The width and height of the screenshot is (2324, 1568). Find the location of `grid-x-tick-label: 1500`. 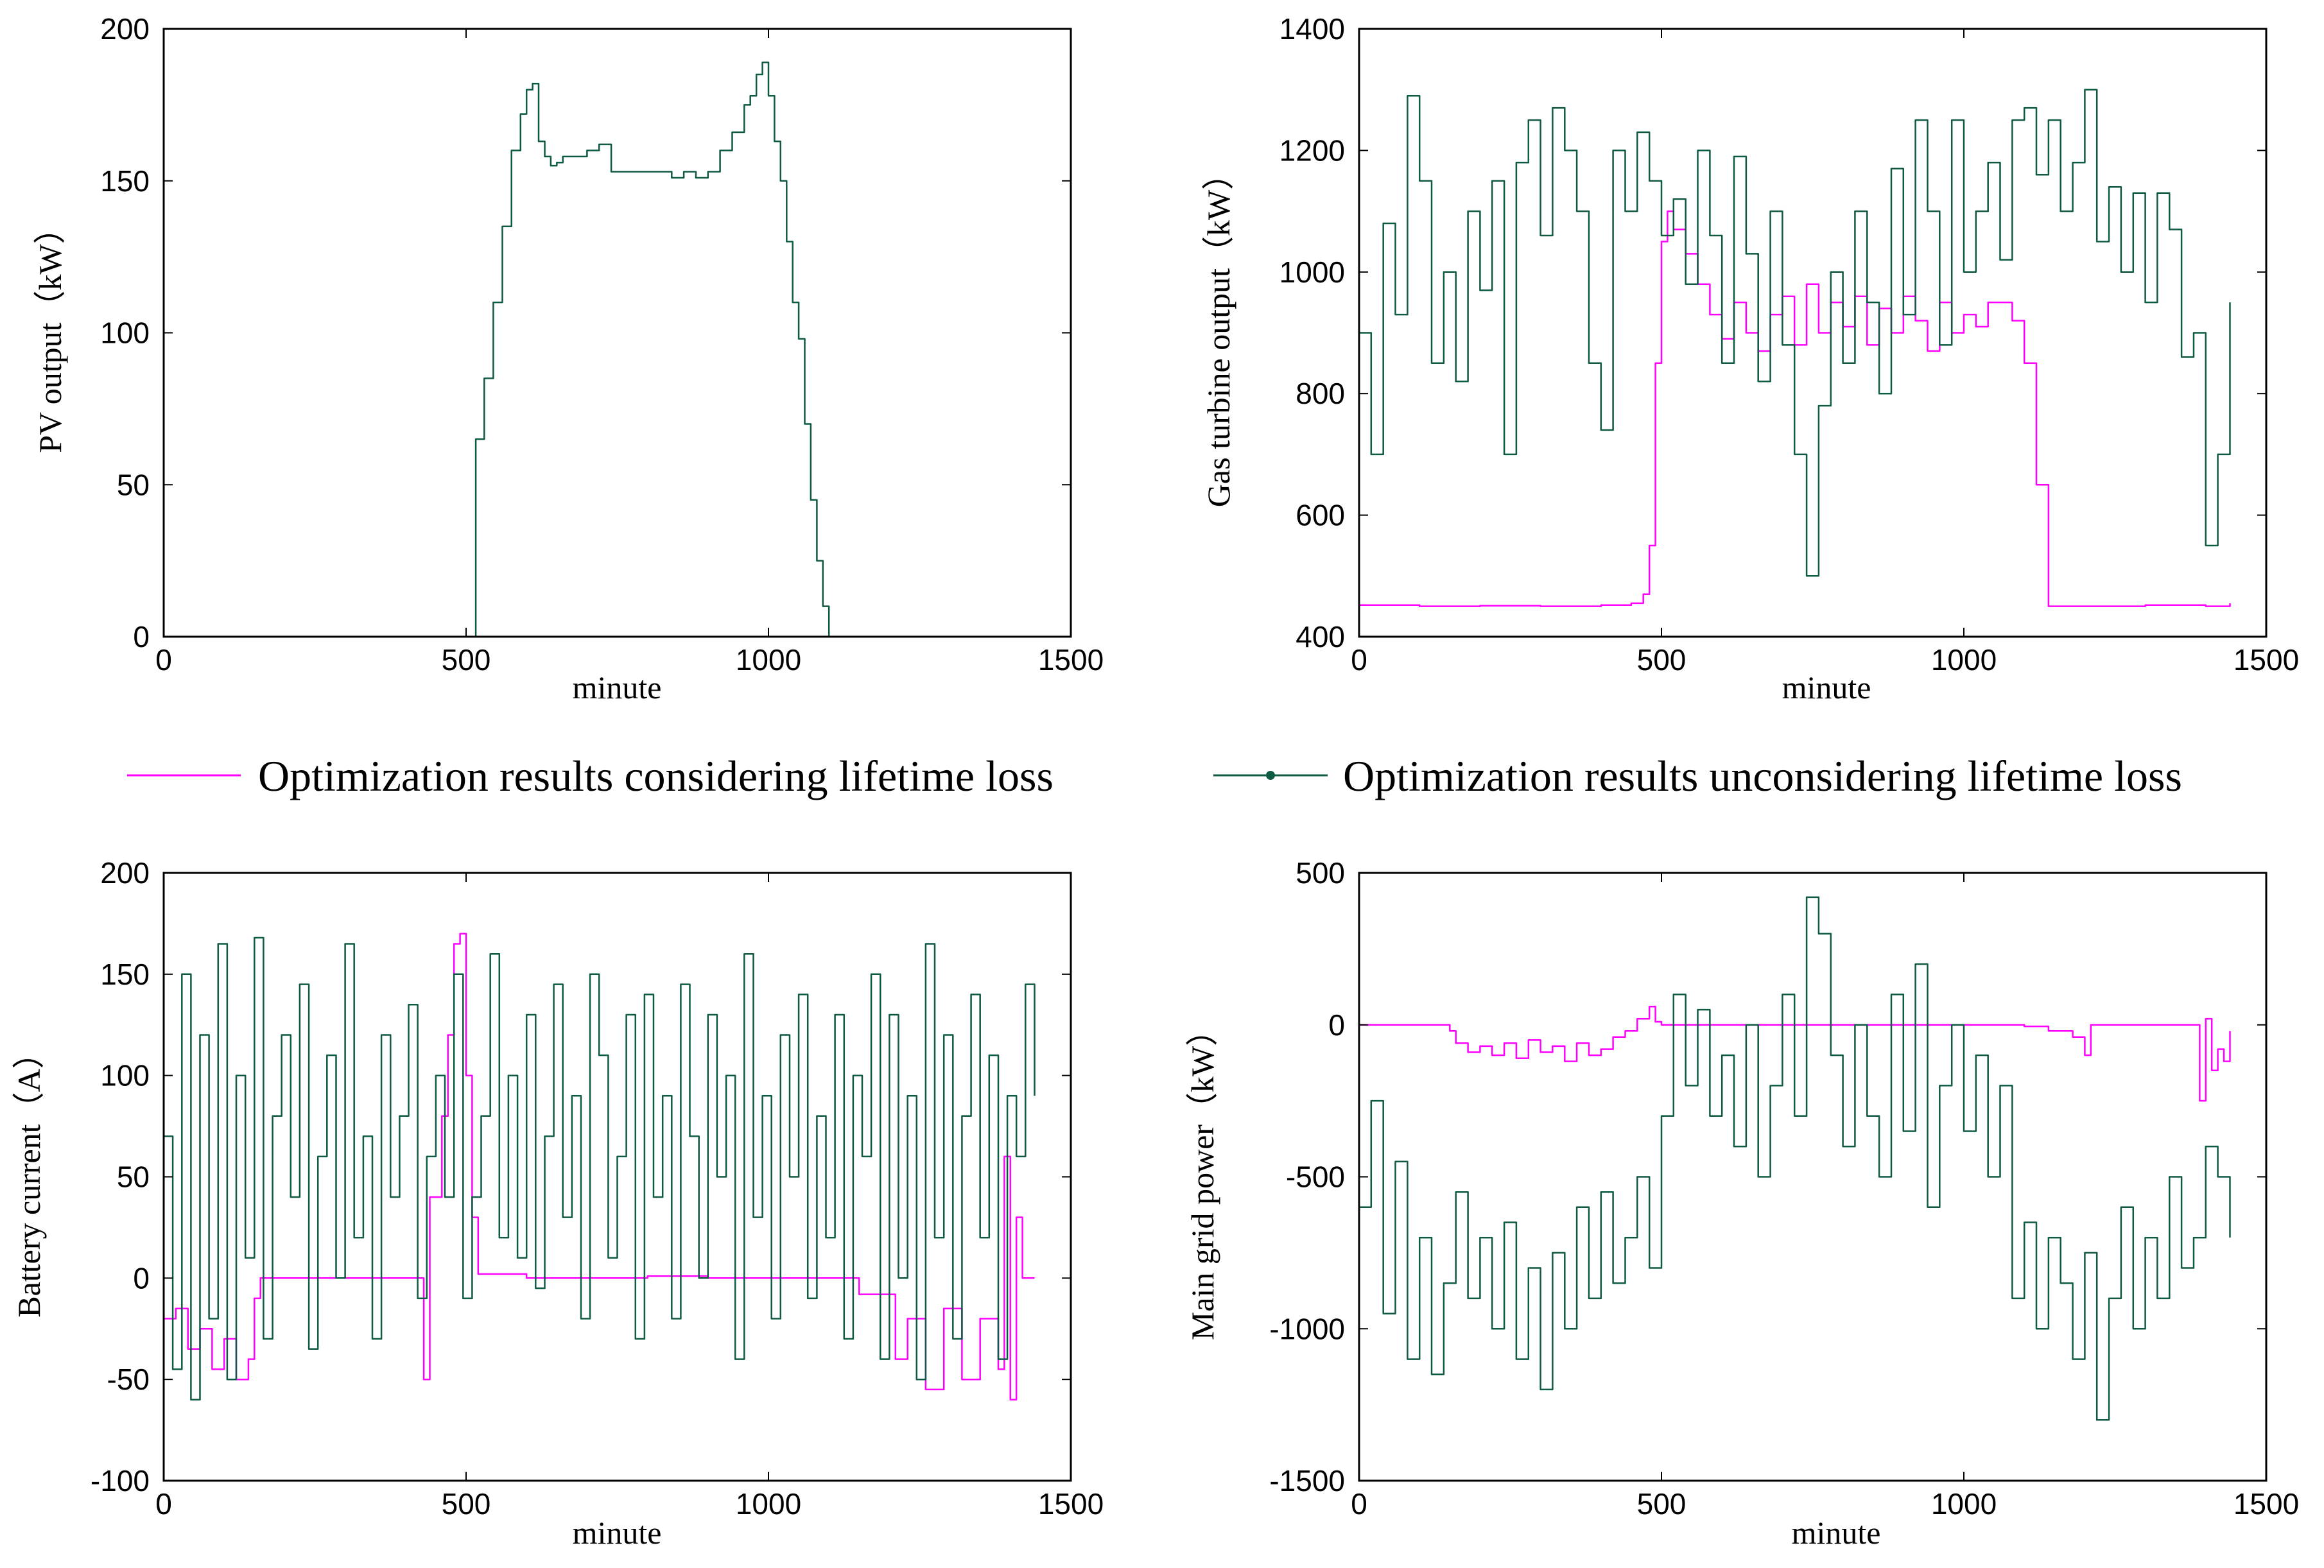

grid-x-tick-label: 1500 is located at coordinates (2266, 1504).